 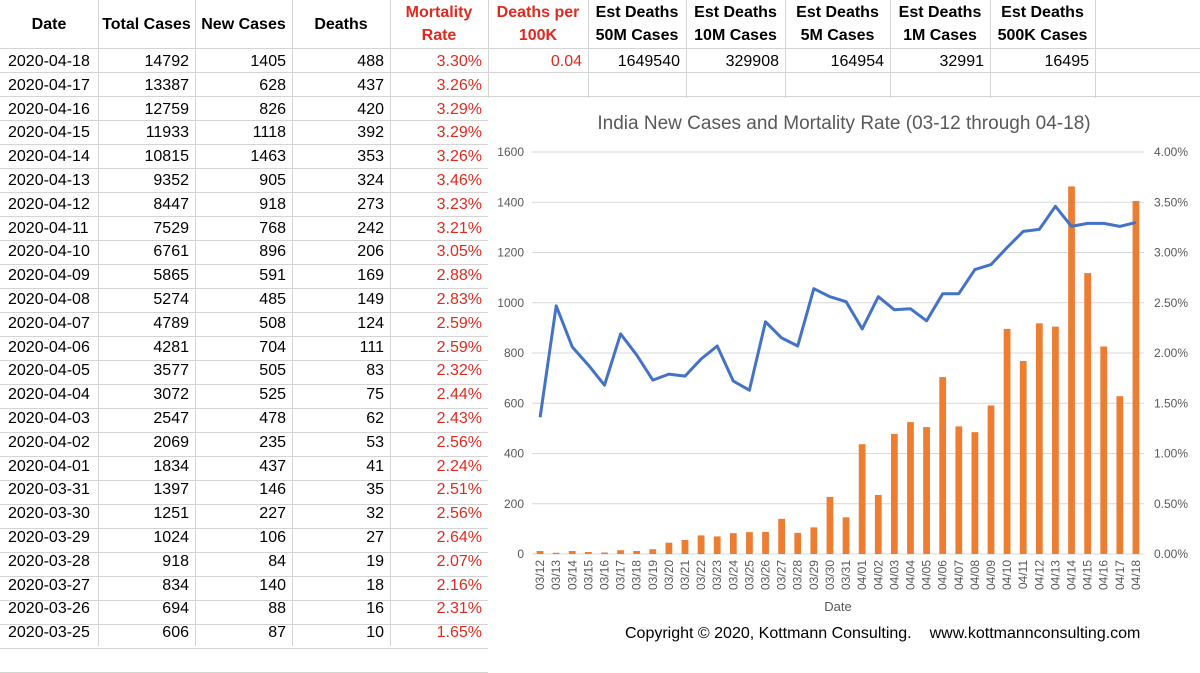 I want to click on cell-total: 4281, so click(x=146, y=348).